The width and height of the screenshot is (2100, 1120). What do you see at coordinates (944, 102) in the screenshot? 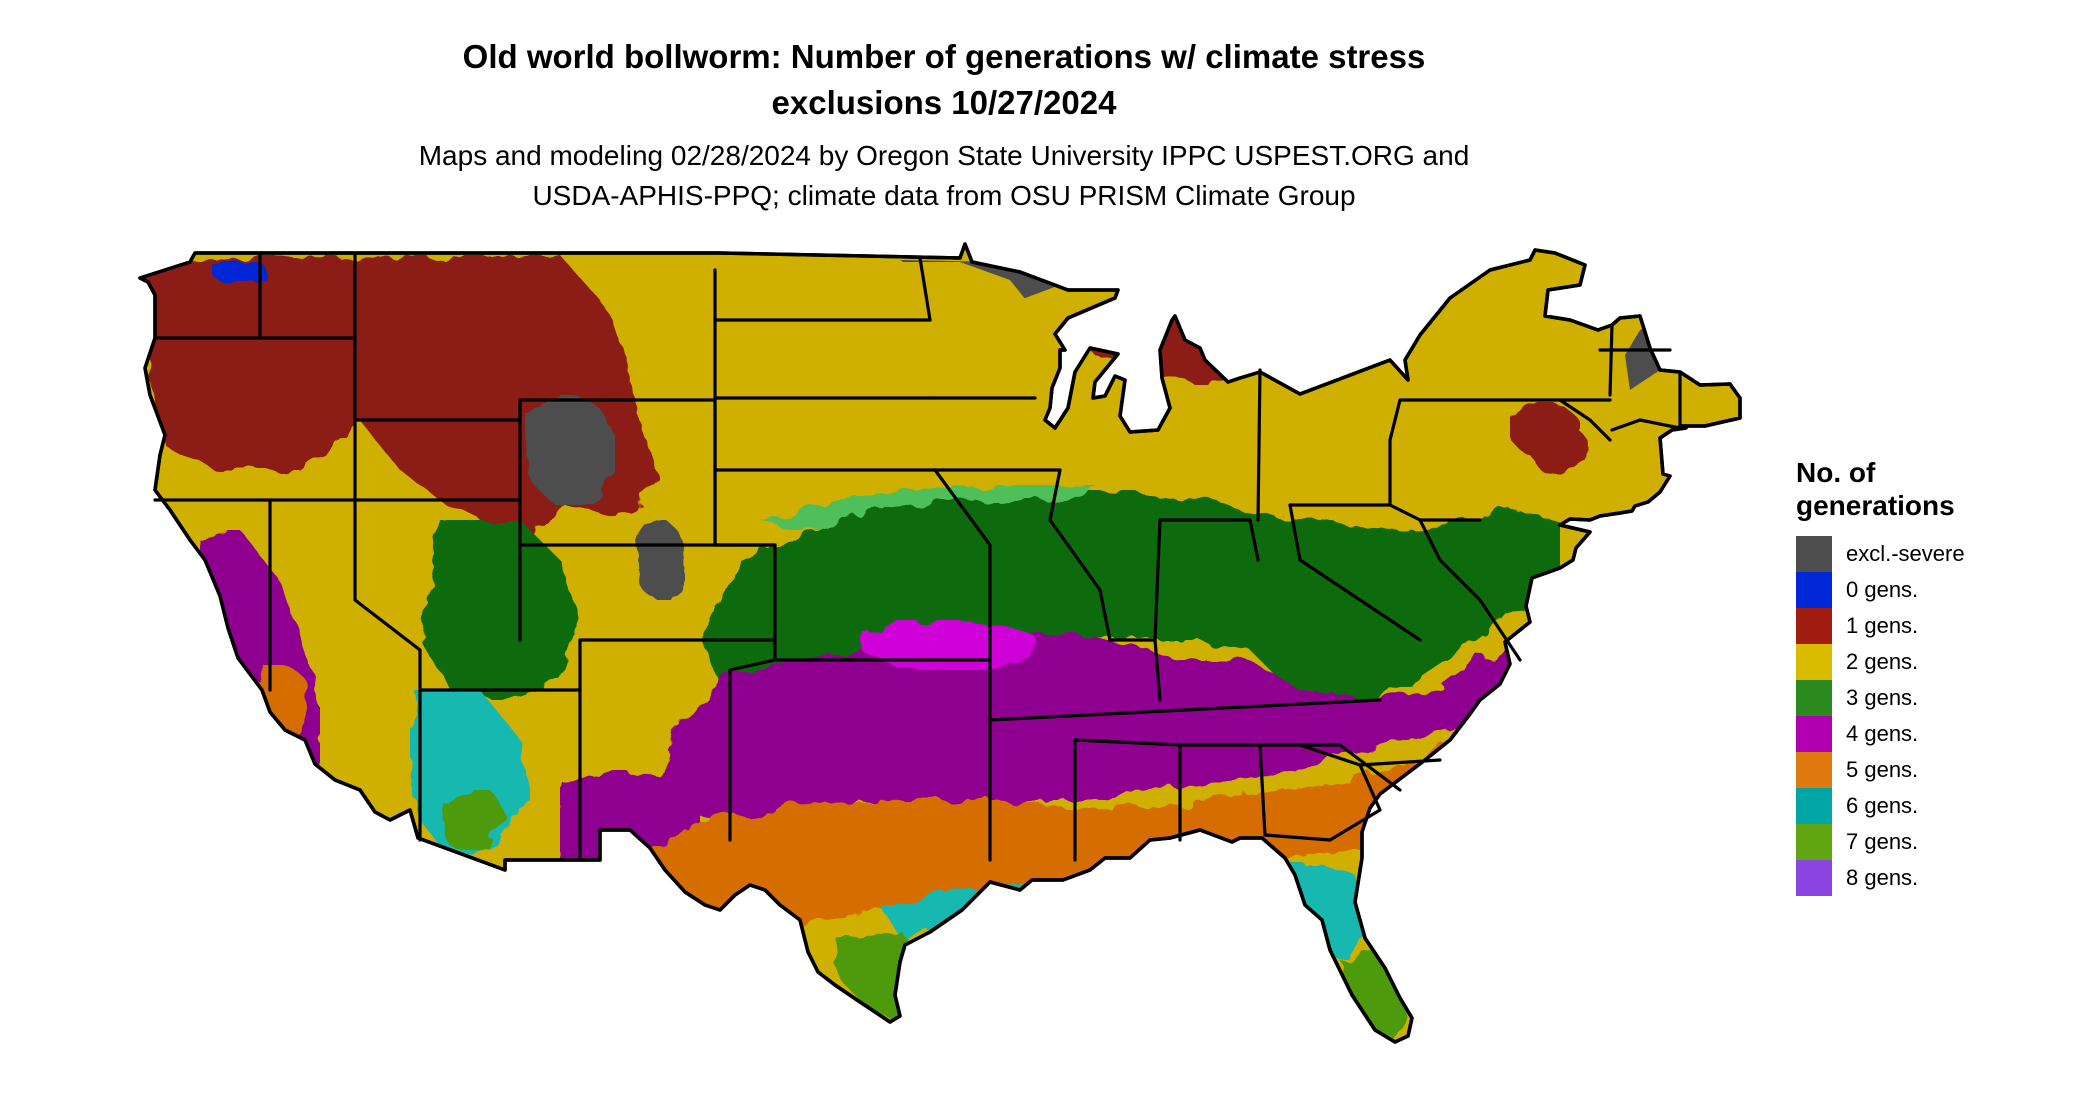
I see `map-title-line-2: exclusions 10/27/2024` at bounding box center [944, 102].